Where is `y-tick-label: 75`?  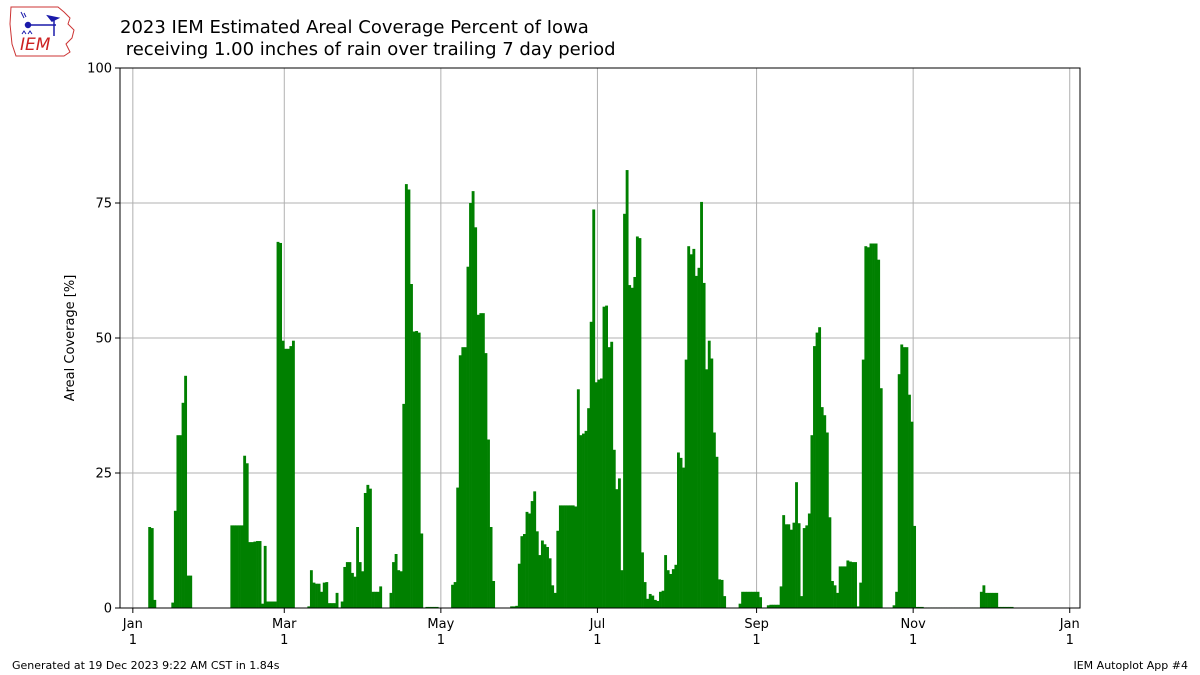
y-tick-label: 75 is located at coordinates (103, 204).